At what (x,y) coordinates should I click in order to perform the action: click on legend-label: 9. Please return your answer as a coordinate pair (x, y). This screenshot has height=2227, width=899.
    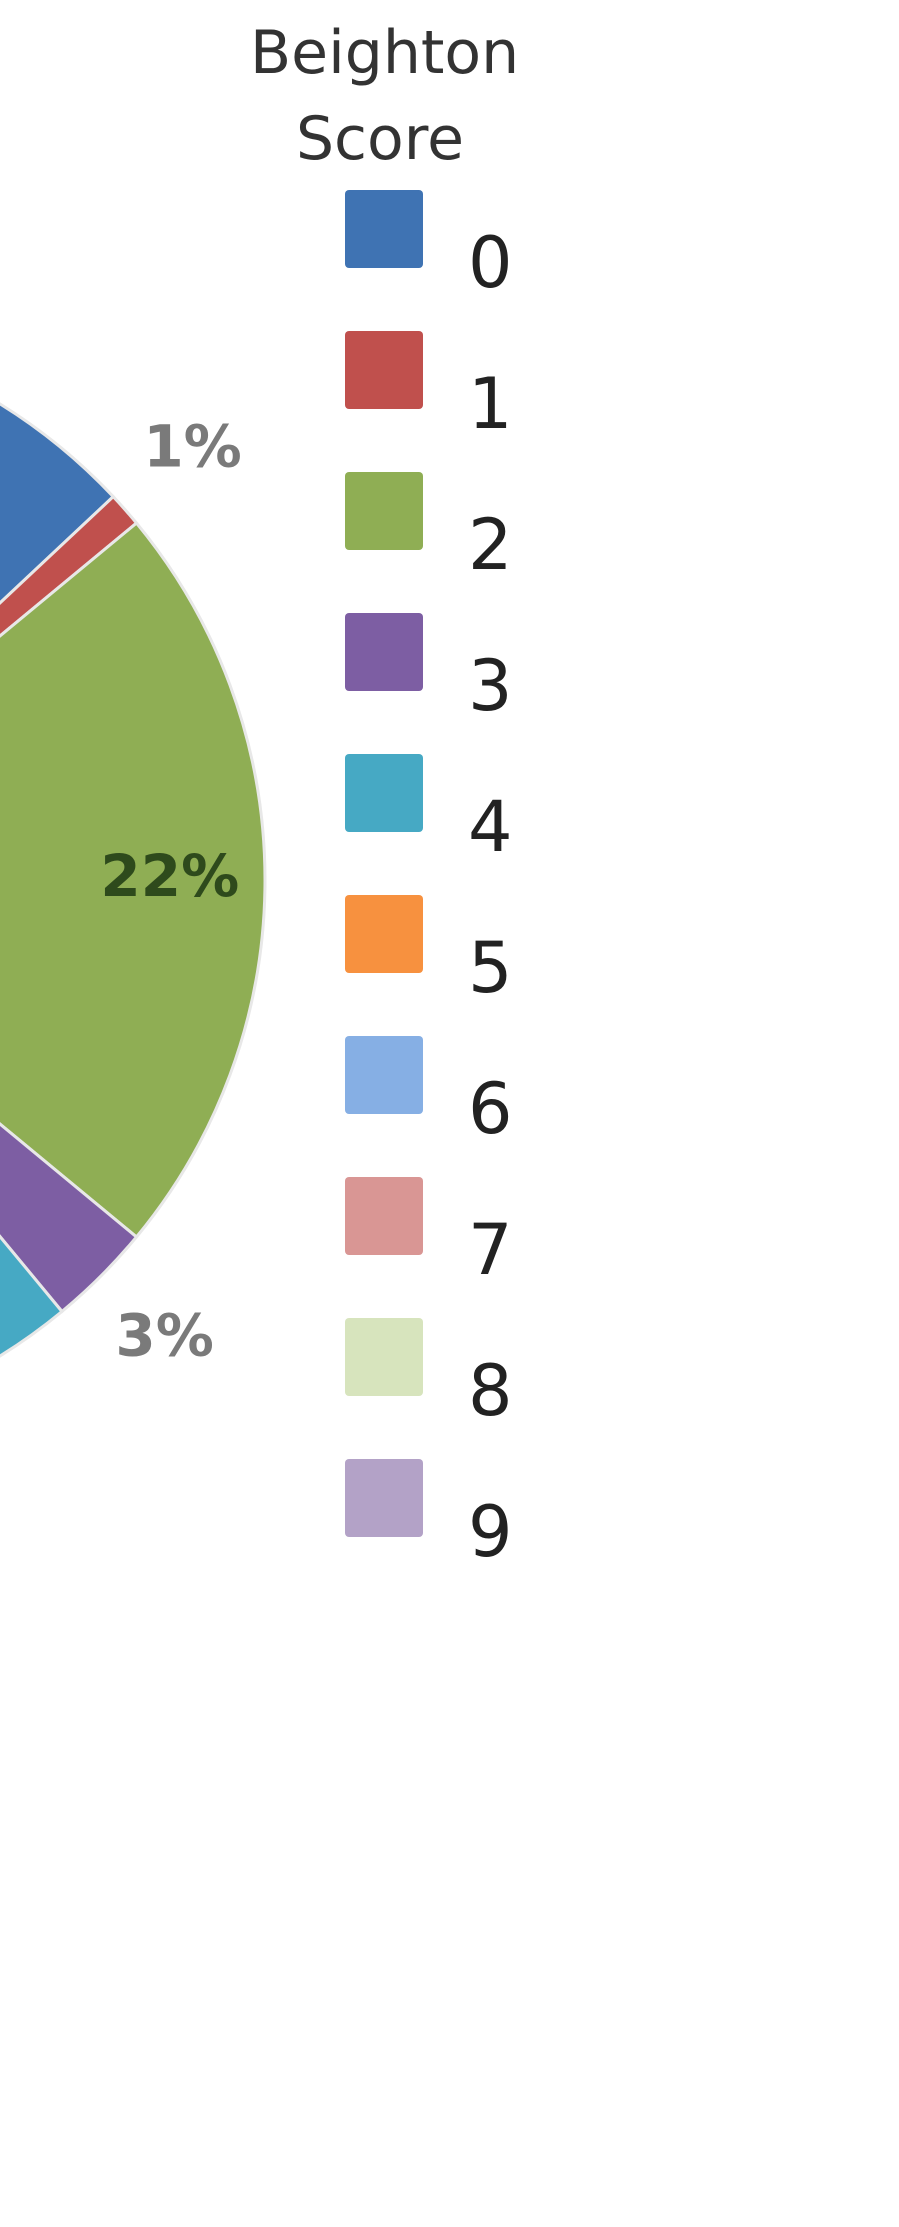
    Looking at the image, I should click on (490, 1532).